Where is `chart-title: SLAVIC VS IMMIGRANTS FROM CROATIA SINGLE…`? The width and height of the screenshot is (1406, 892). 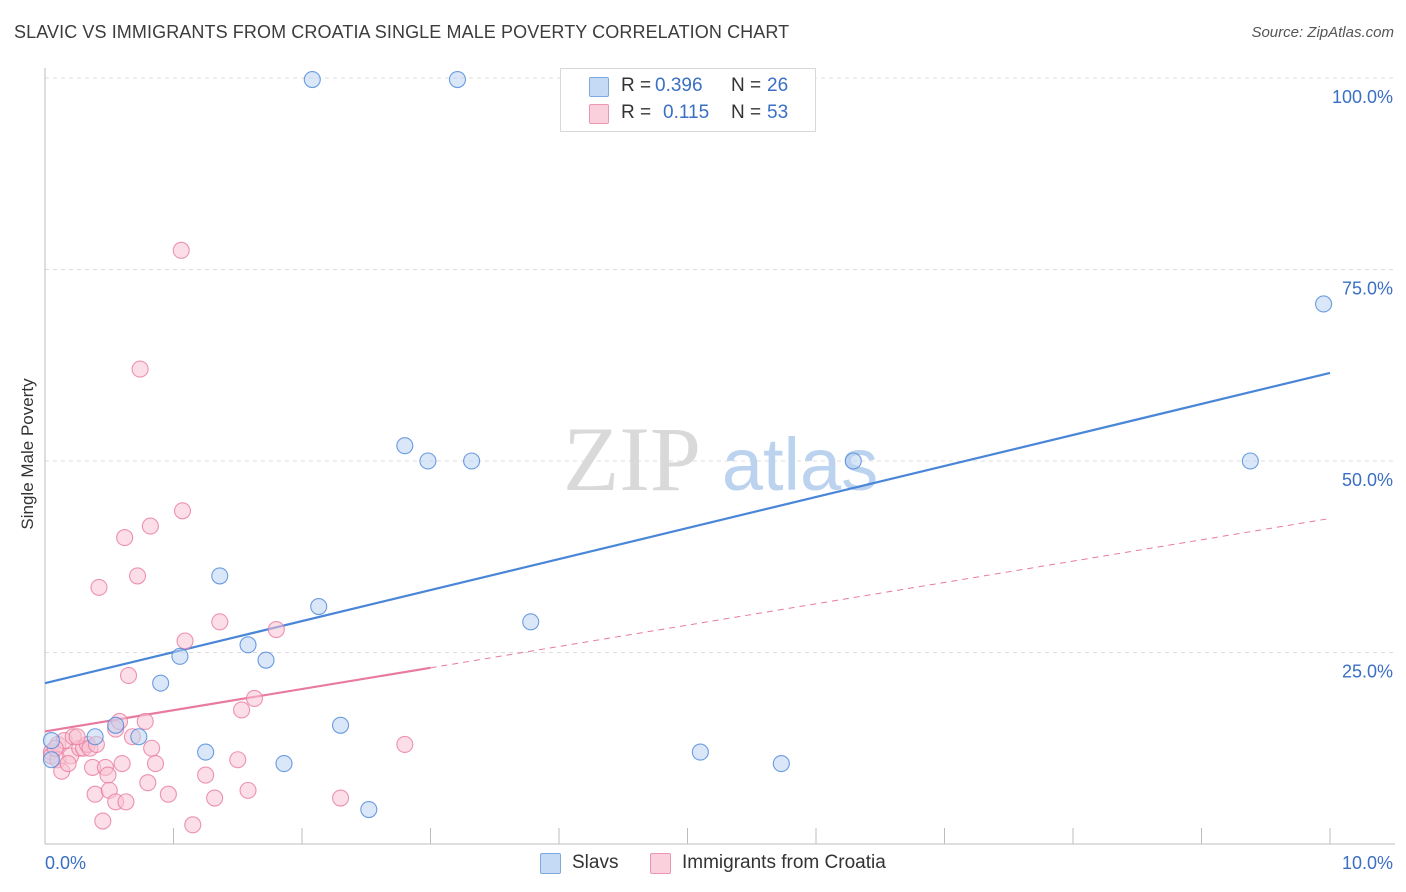 chart-title: SLAVIC VS IMMIGRANTS FROM CROATIA SINGLE… is located at coordinates (402, 32).